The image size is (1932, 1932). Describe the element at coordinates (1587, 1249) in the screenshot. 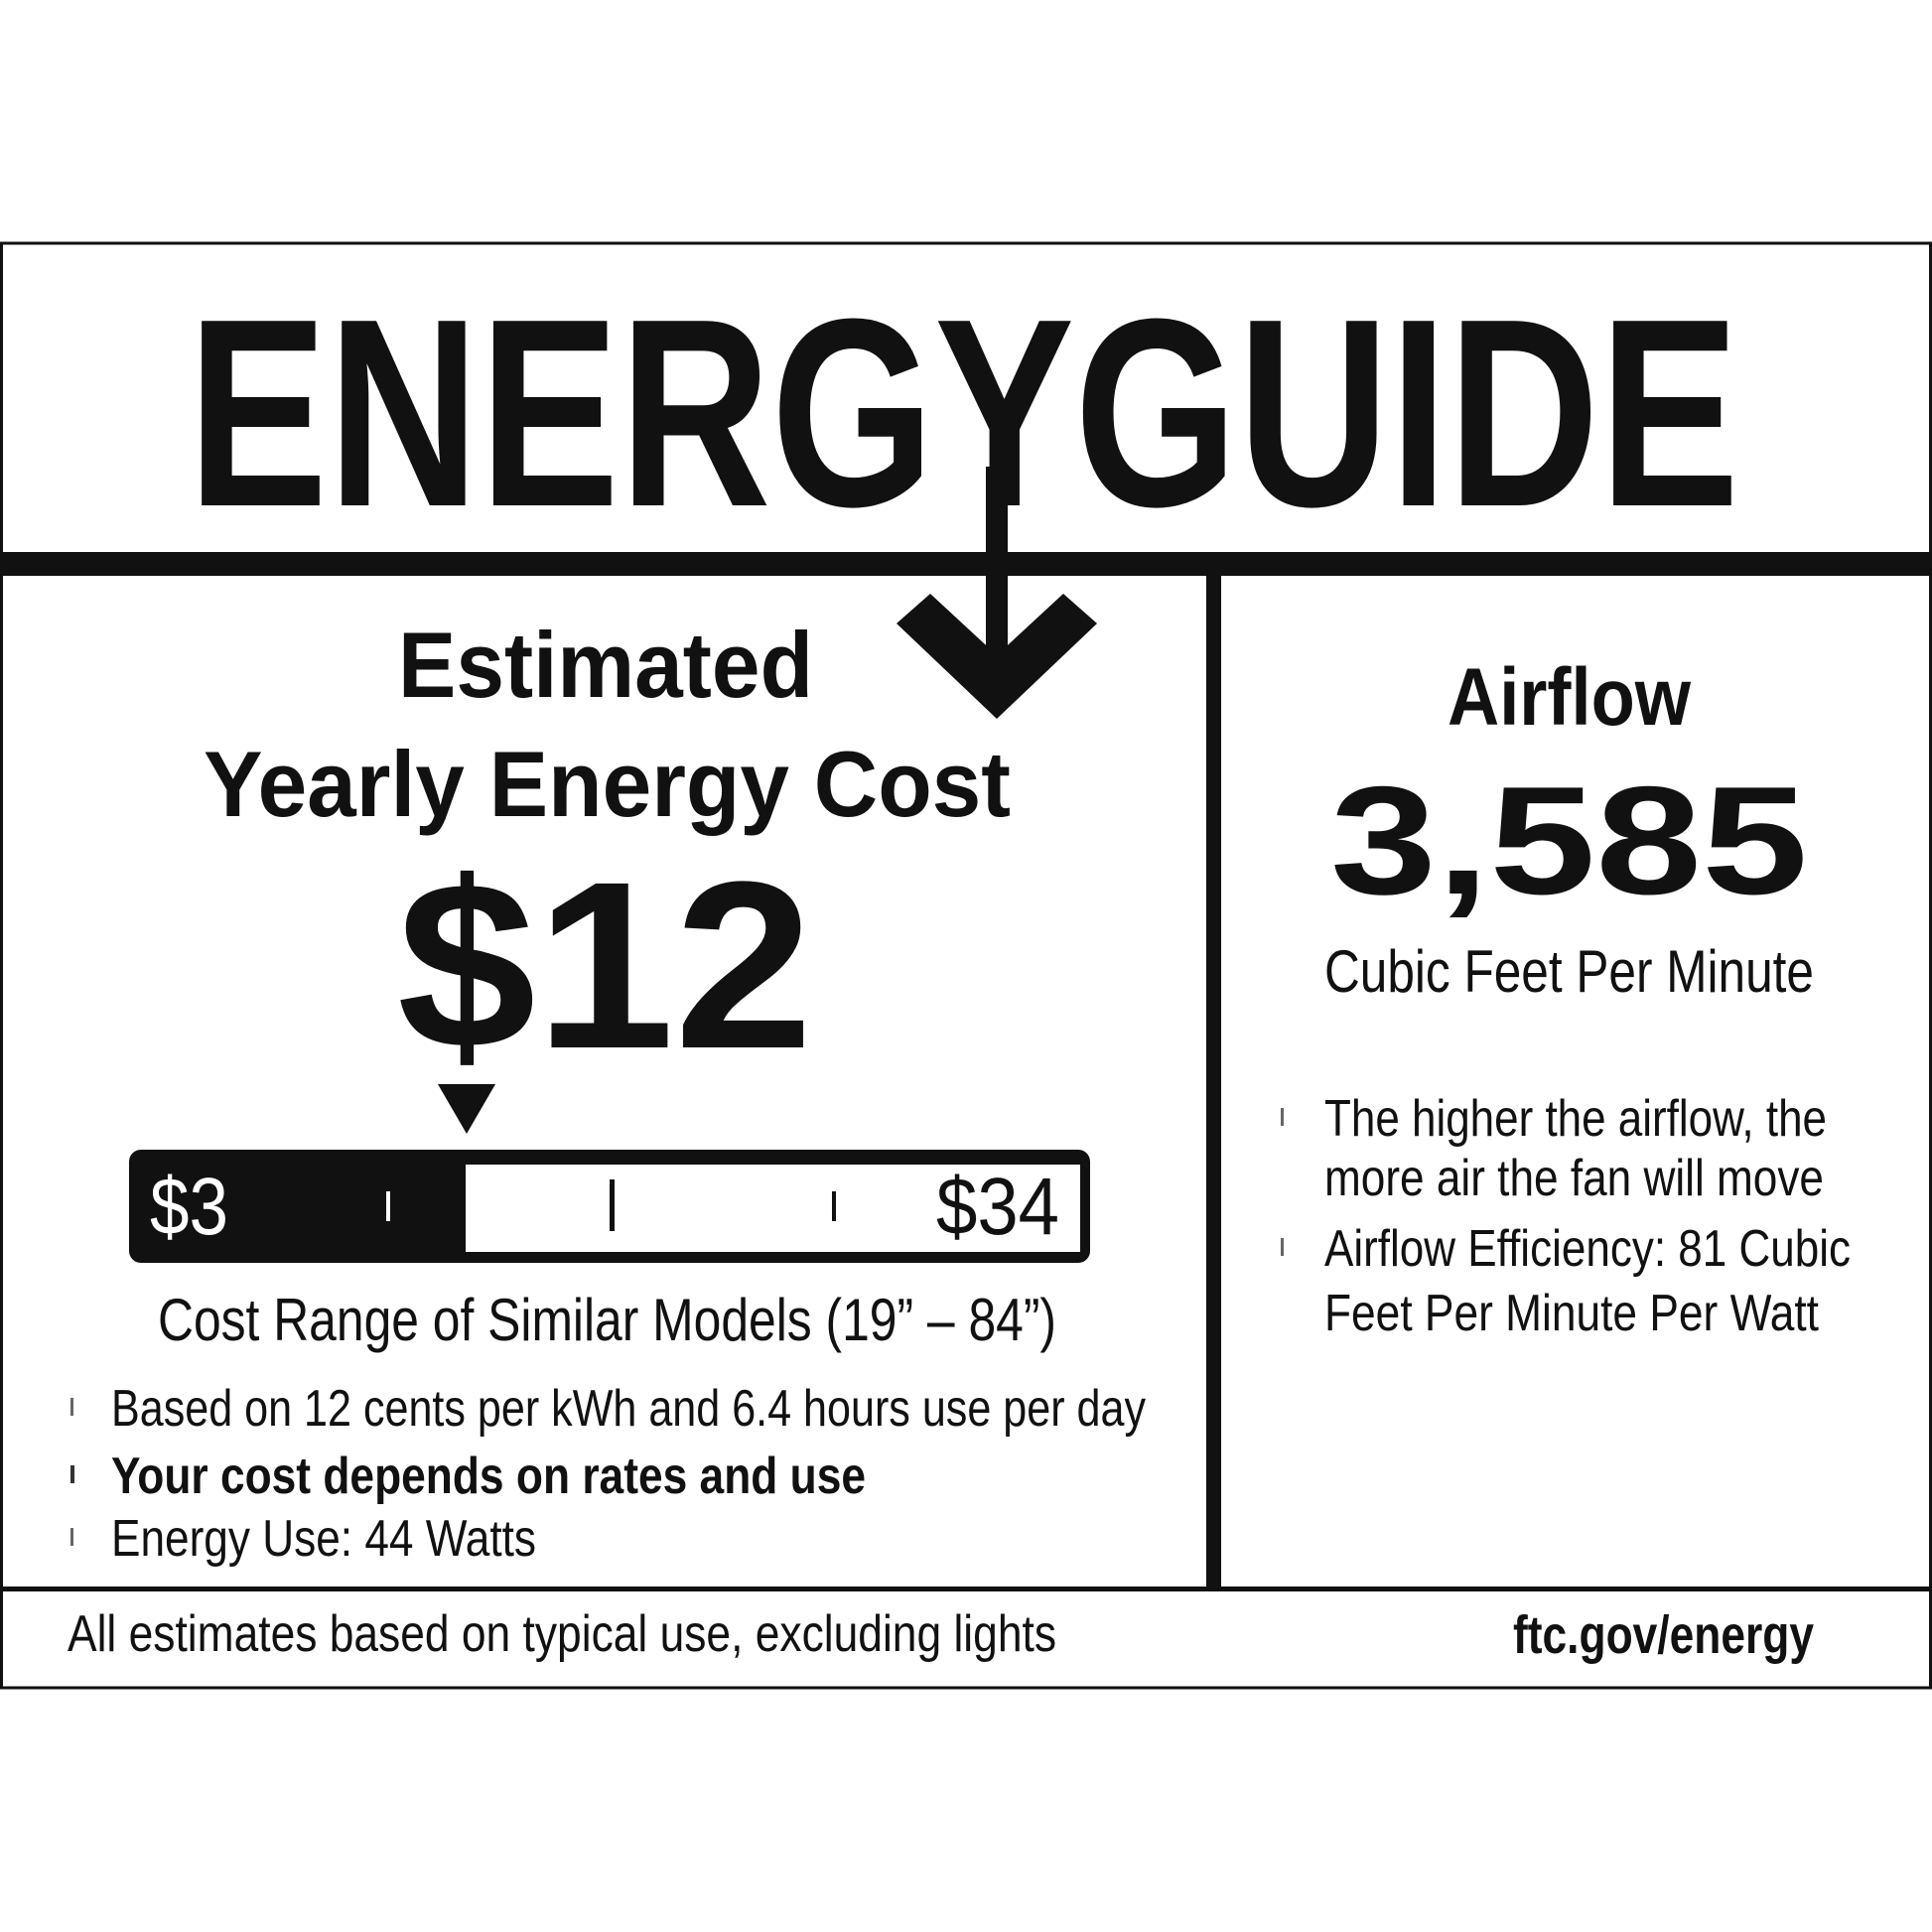

I see `bullet-text: Airflow Efficiency: 81 Cubic` at that location.